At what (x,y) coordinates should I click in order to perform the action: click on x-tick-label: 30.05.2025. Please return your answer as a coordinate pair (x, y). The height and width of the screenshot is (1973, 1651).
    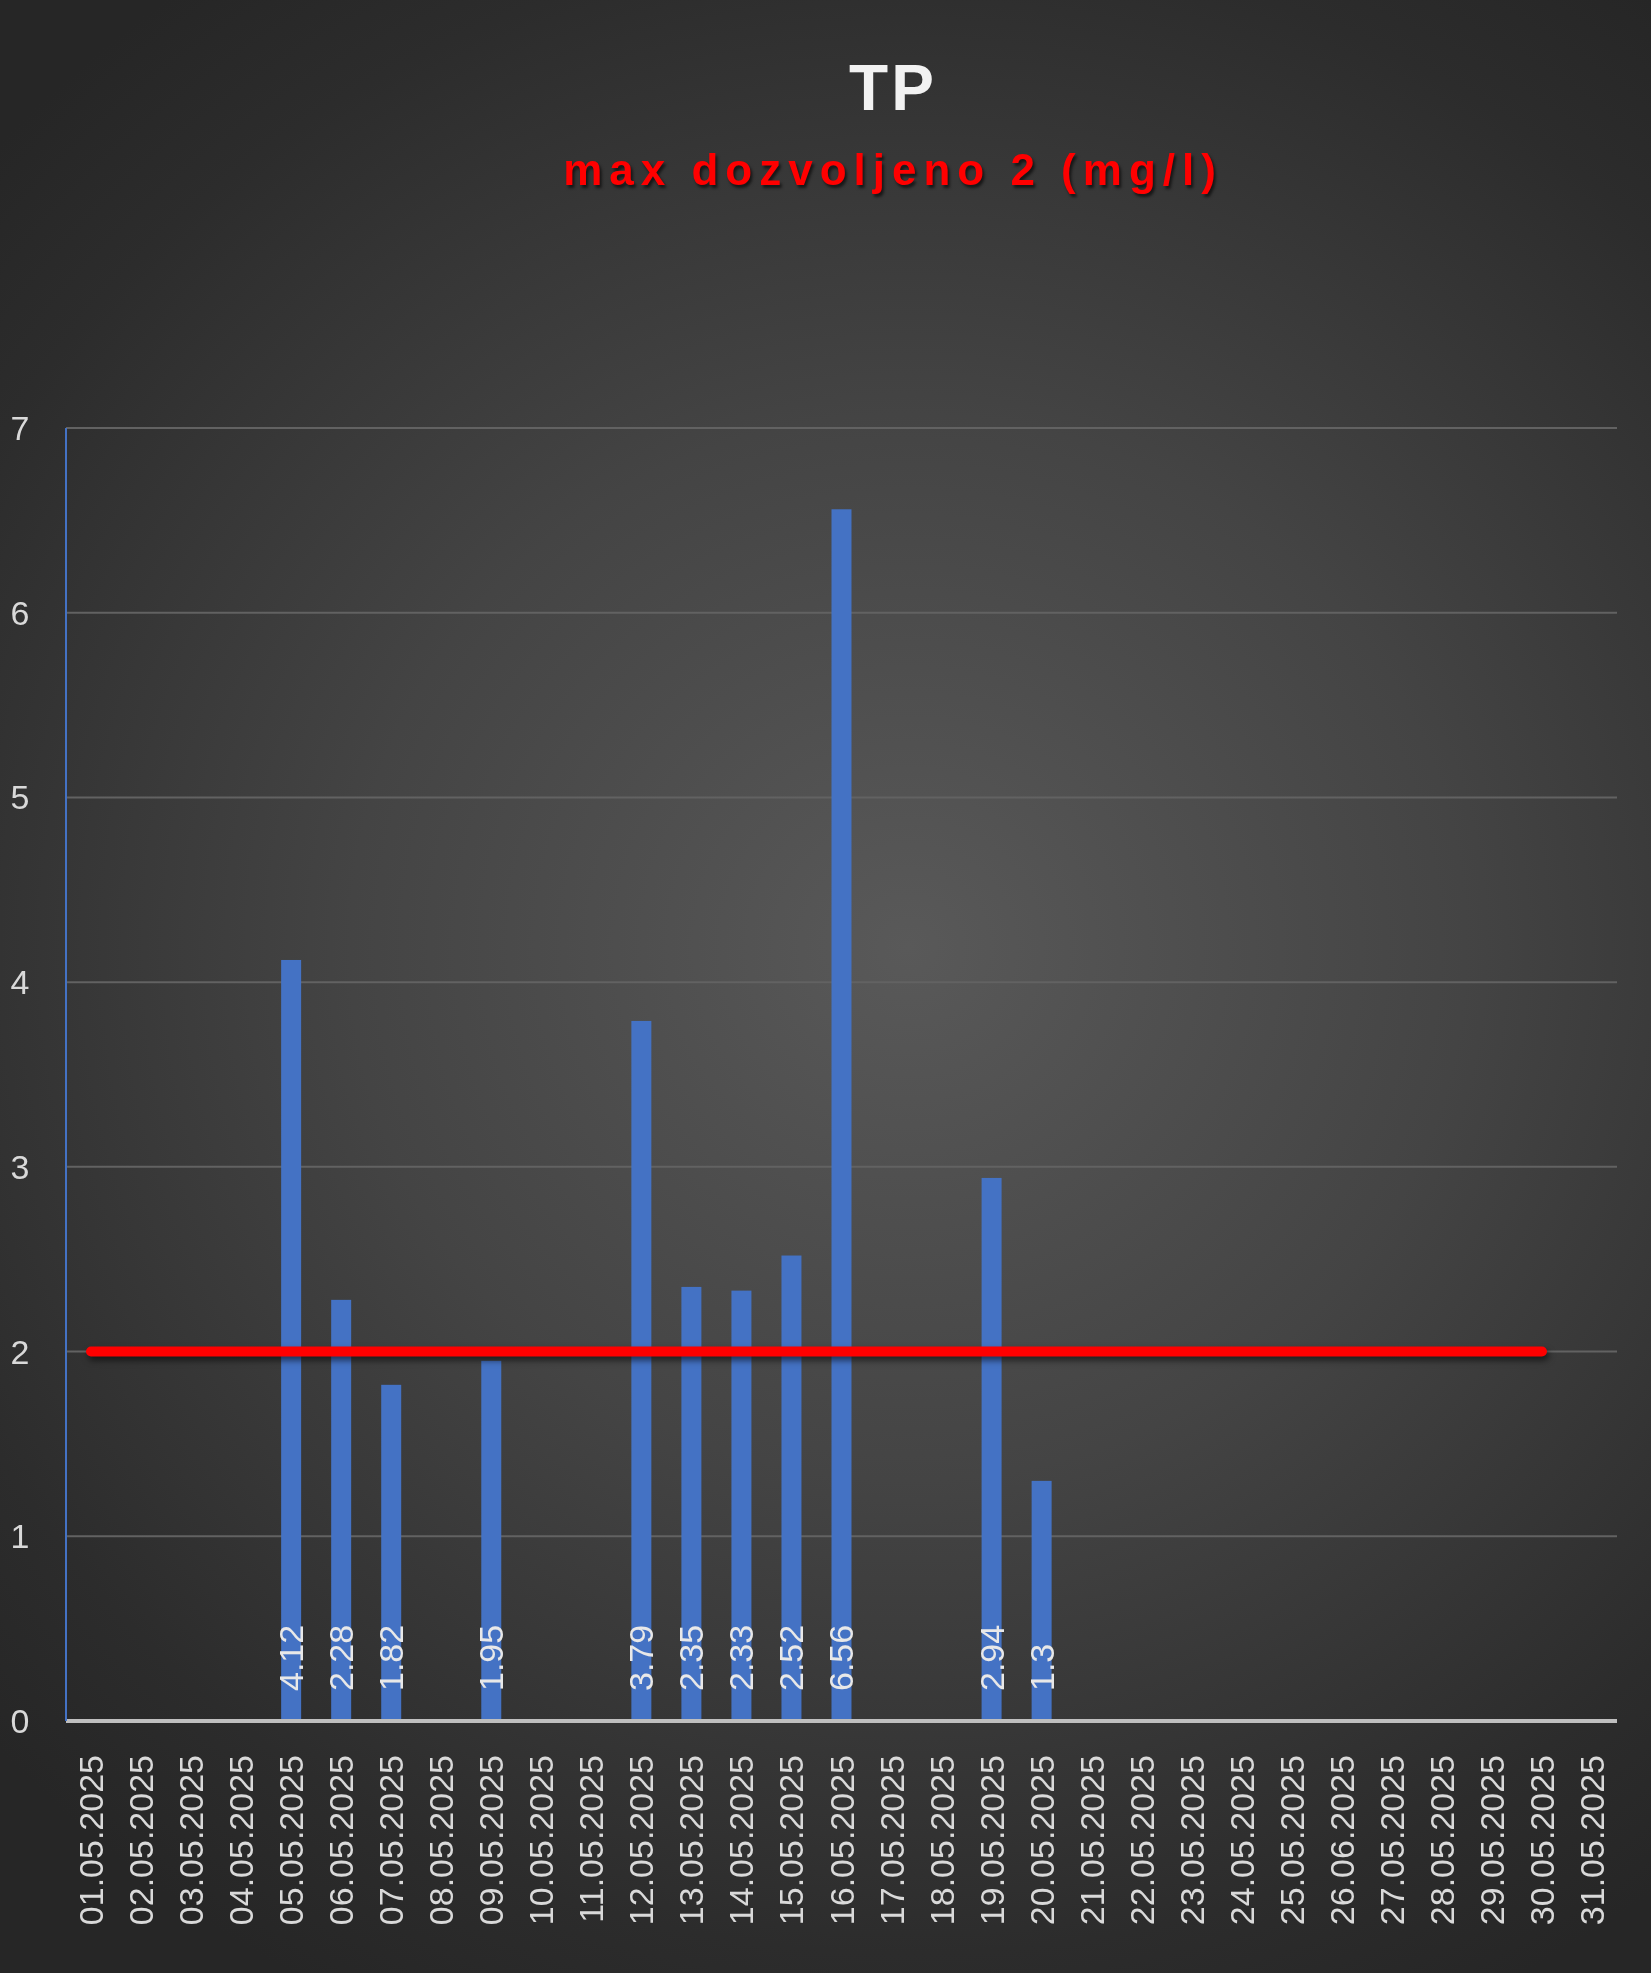
    Looking at the image, I should click on (1541, 1840).